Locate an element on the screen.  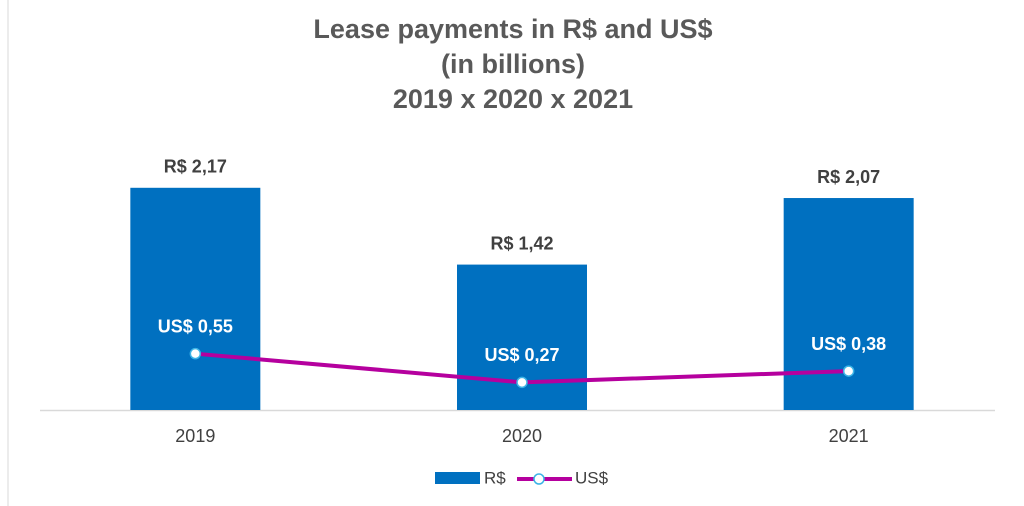
bar-value-label: R$ 2,17 is located at coordinates (195, 167).